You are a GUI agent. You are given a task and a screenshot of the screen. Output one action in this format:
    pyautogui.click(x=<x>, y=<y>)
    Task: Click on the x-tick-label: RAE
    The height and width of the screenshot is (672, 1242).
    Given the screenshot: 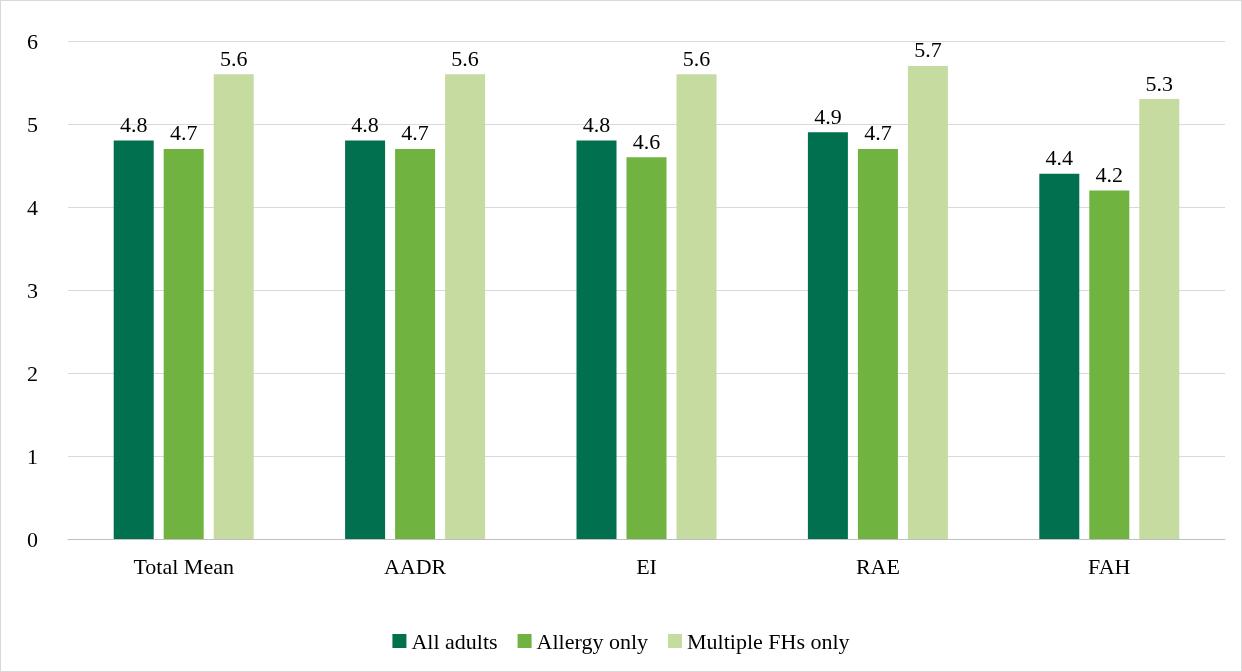 What is the action you would take?
    pyautogui.click(x=877, y=566)
    